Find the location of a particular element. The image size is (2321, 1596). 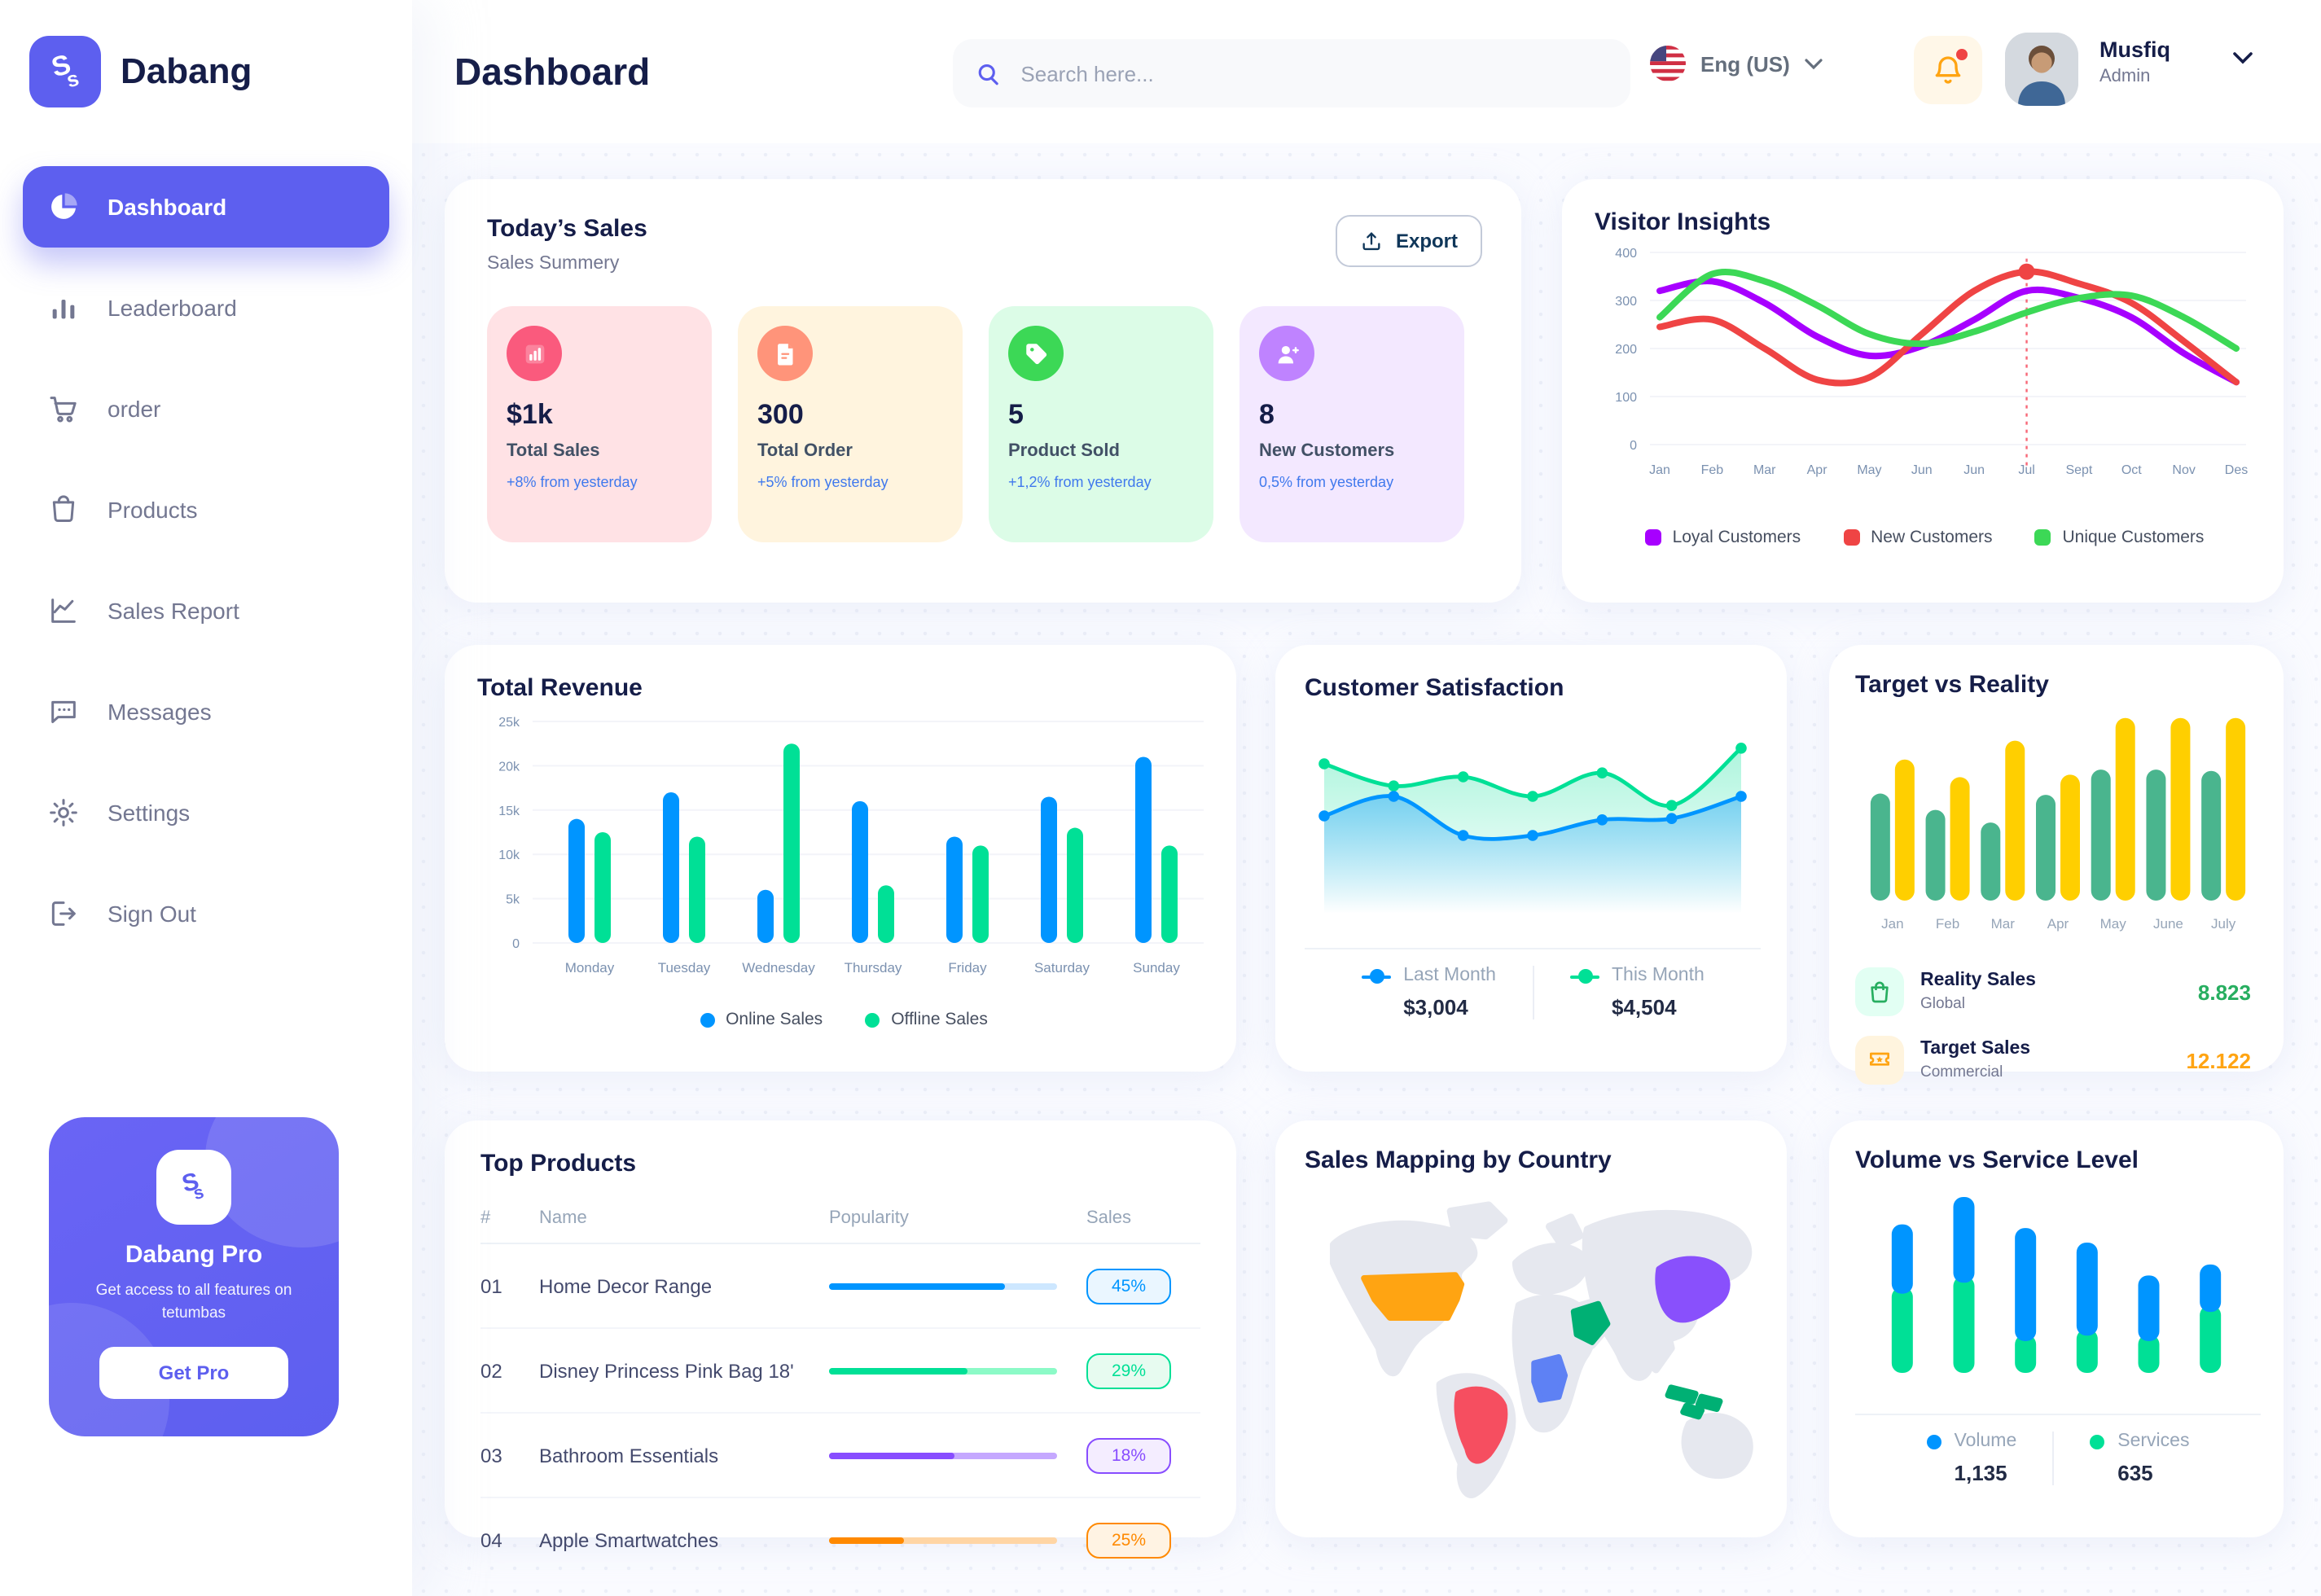

legend-unique-customers: Unique Customers is located at coordinates (2119, 537).